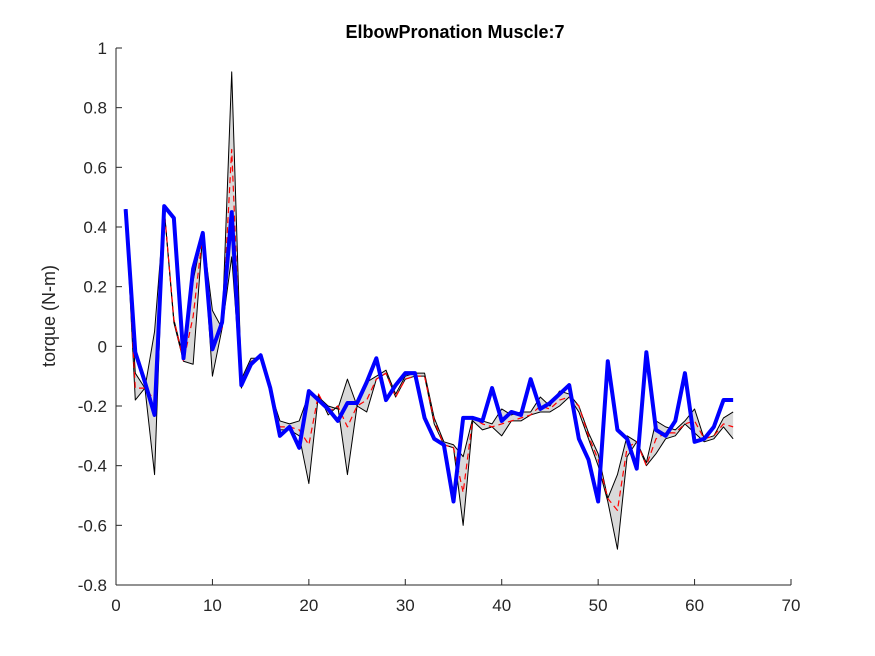 This screenshot has height=656, width=875. What do you see at coordinates (501, 605) in the screenshot?
I see `x-tick-label: 40` at bounding box center [501, 605].